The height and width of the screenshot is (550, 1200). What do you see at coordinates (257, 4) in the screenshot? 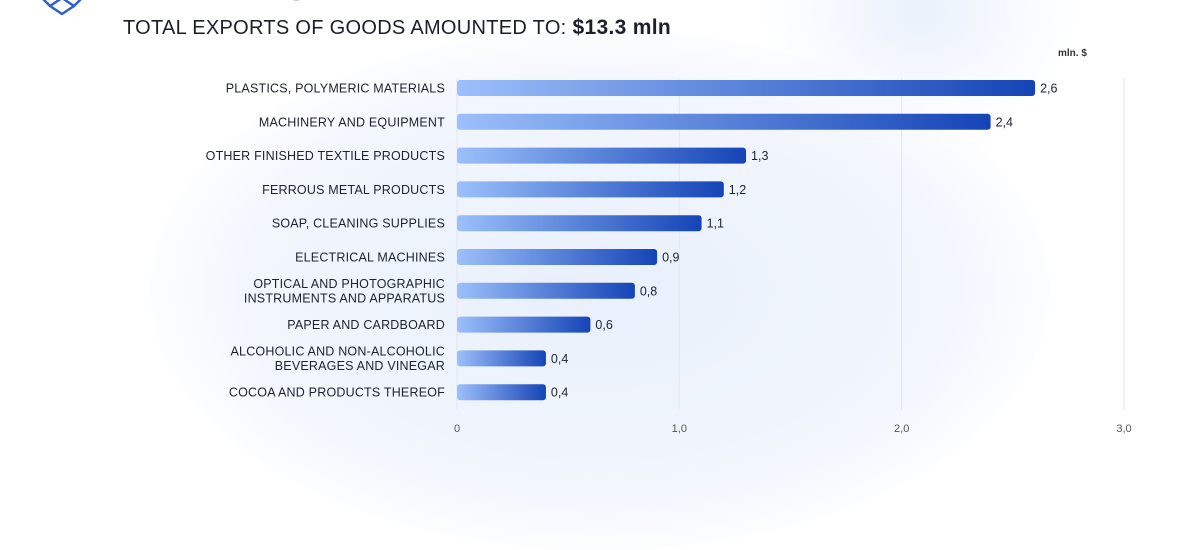
I see `page-title: KAZAKHSTAN` at bounding box center [257, 4].